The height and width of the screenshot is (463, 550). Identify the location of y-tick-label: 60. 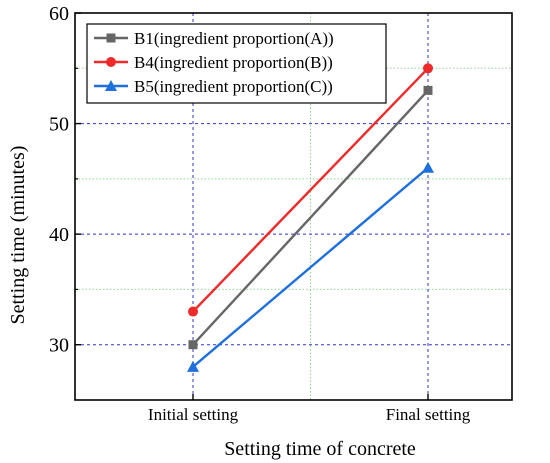
(59, 14).